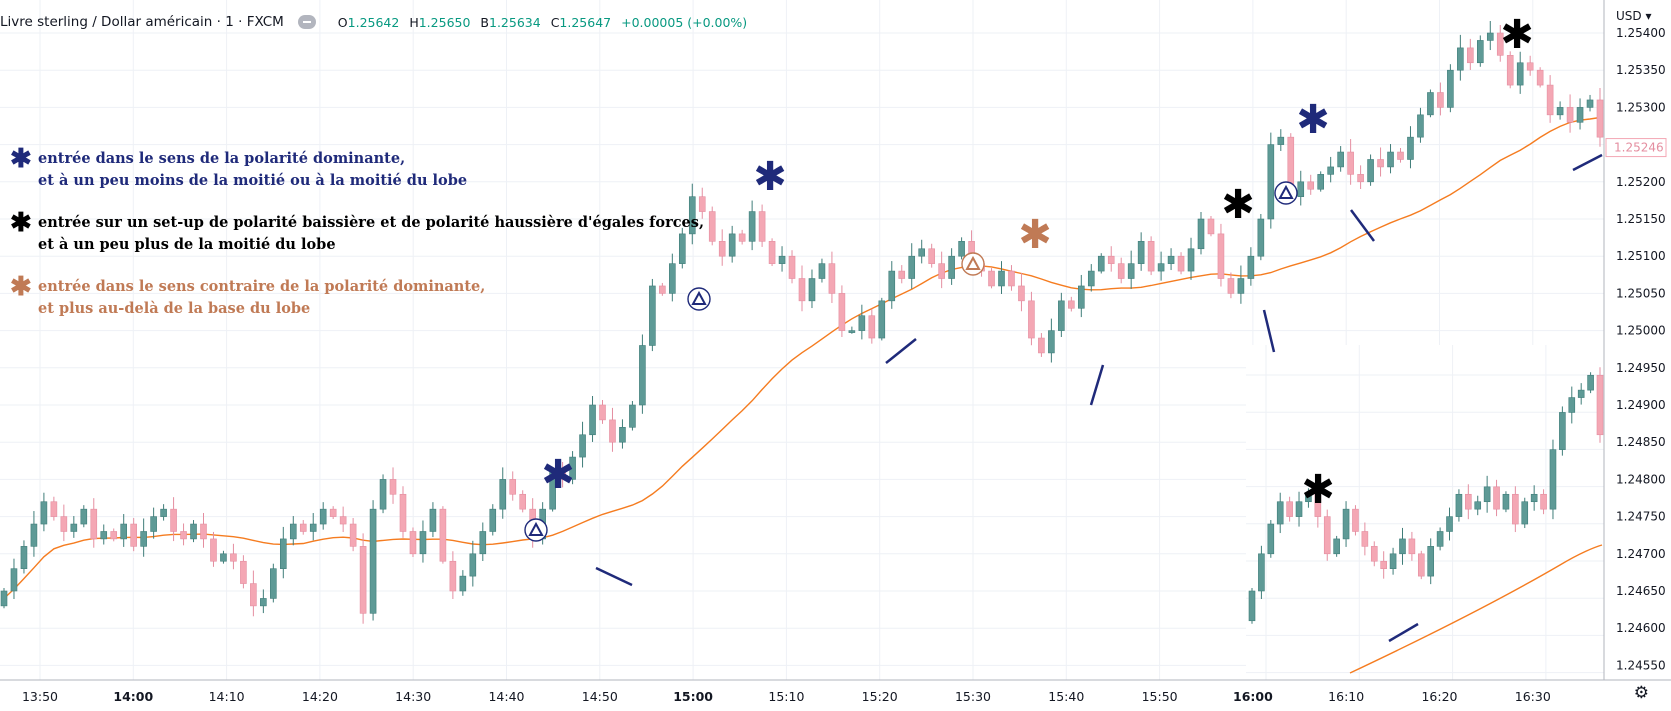 The height and width of the screenshot is (711, 1671). What do you see at coordinates (1641, 182) in the screenshot?
I see `y-tick-label: 1.25200` at bounding box center [1641, 182].